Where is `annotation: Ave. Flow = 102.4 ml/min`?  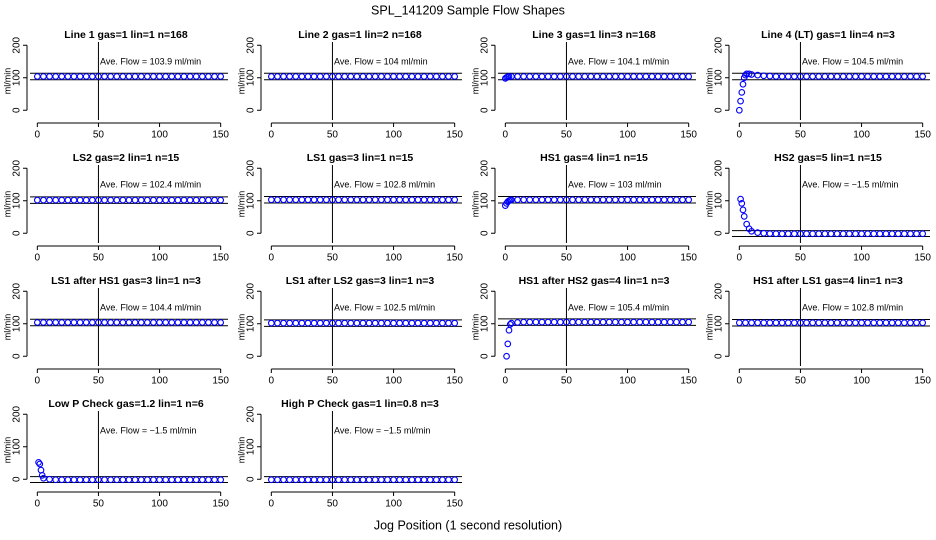
annotation: Ave. Flow = 102.4 ml/min is located at coordinates (150, 184).